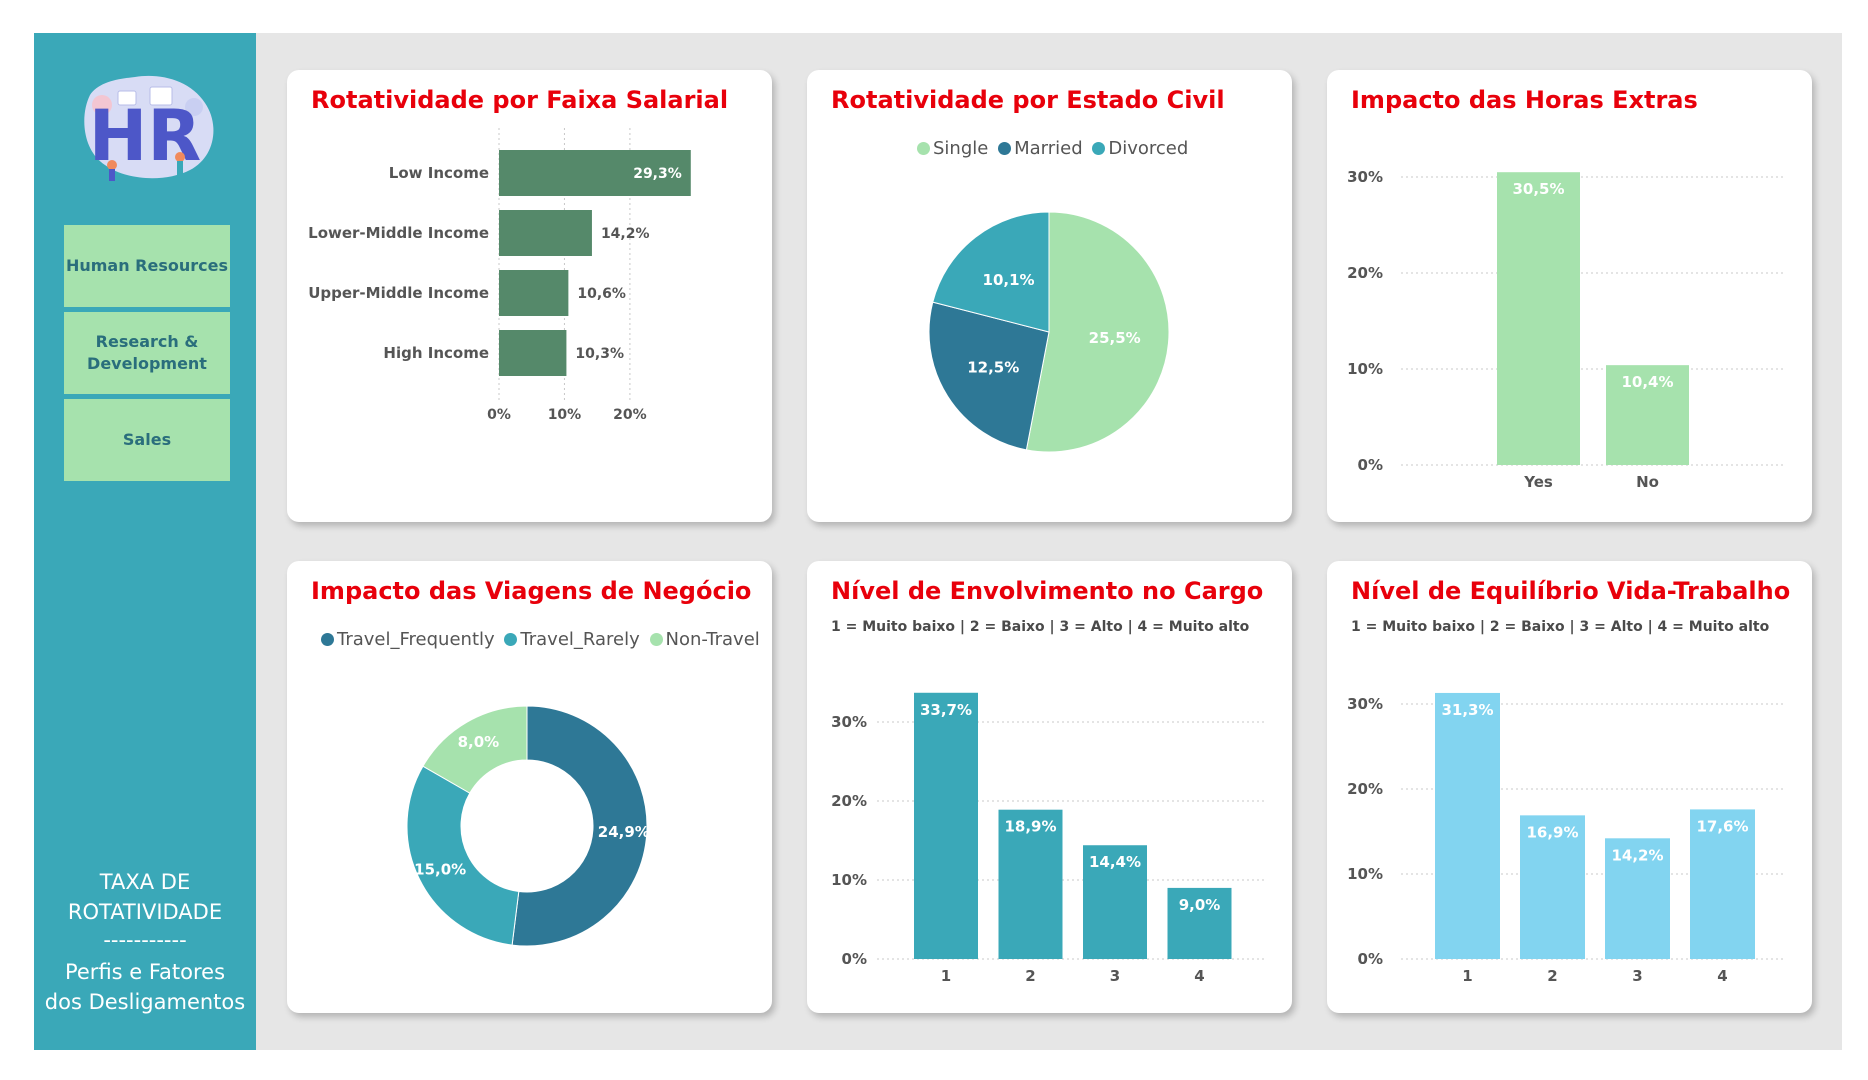 This screenshot has height=1080, width=1868. Describe the element at coordinates (712, 639) in the screenshot. I see `legend-label: Non-Travel` at that location.